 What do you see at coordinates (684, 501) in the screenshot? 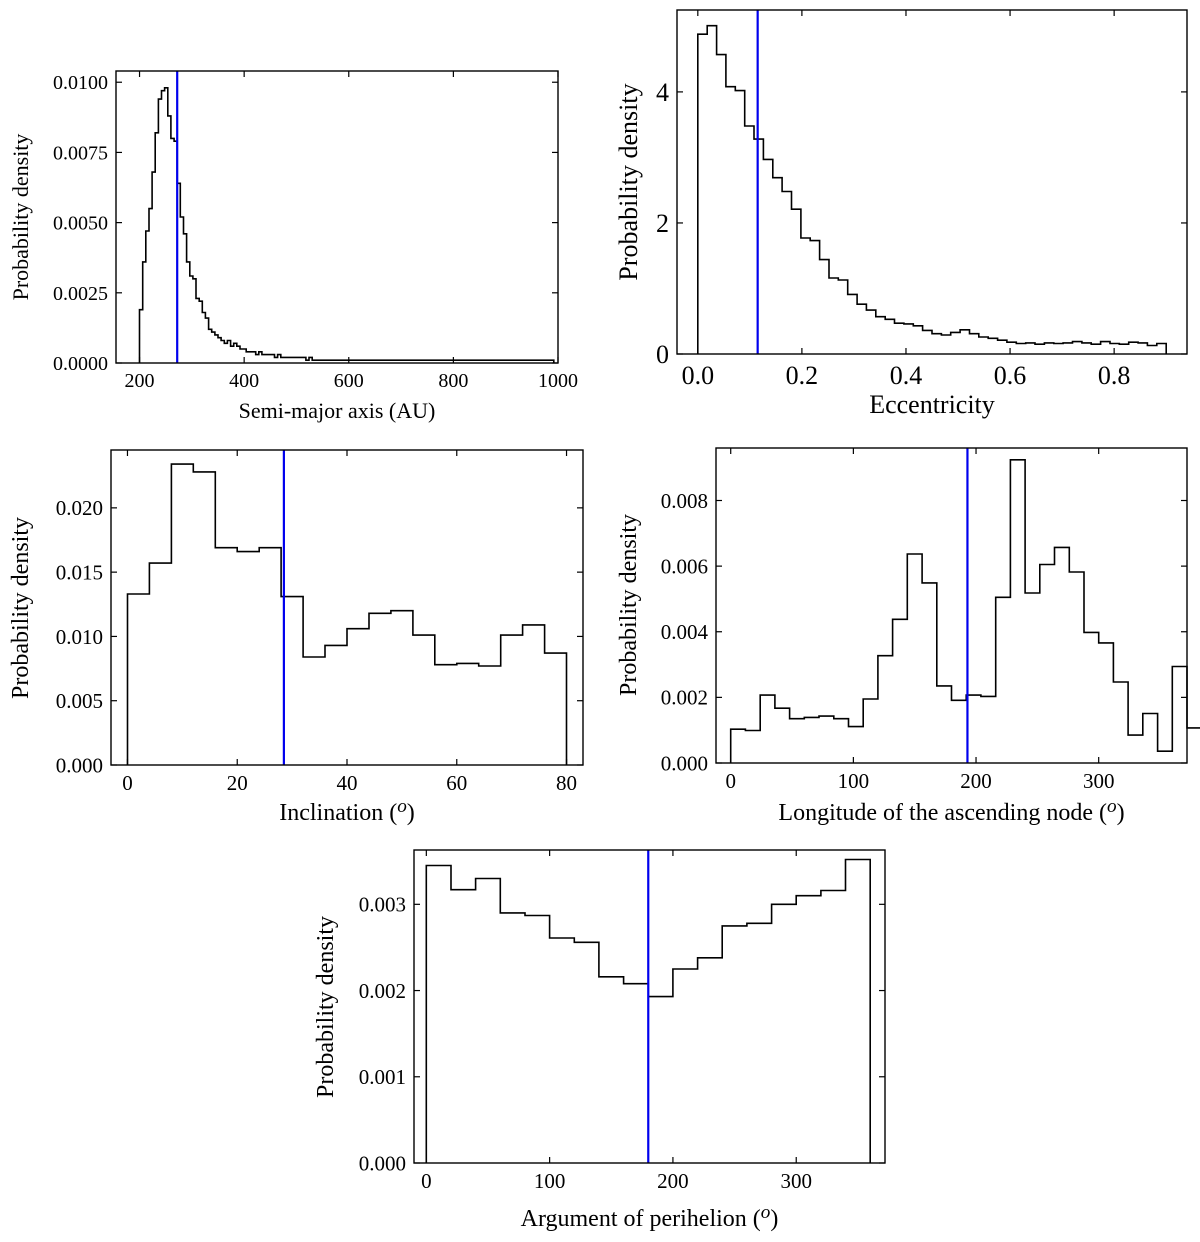
I see `y-tick-label: 0.008` at bounding box center [684, 501].